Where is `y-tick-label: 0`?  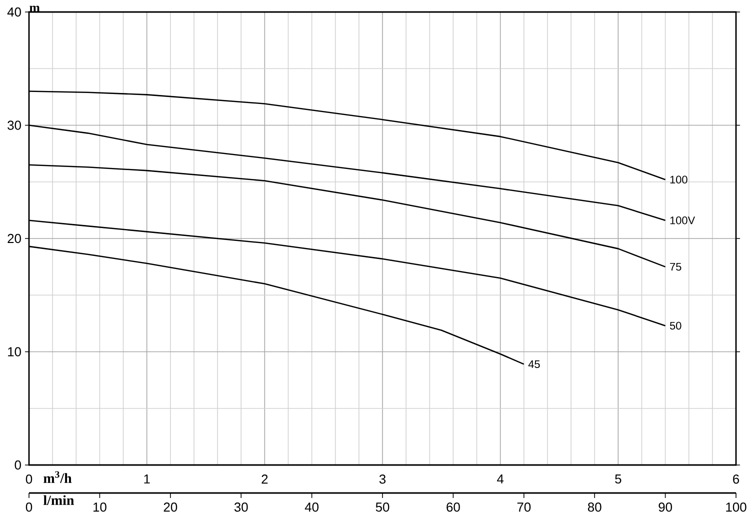 y-tick-label: 0 is located at coordinates (17, 465).